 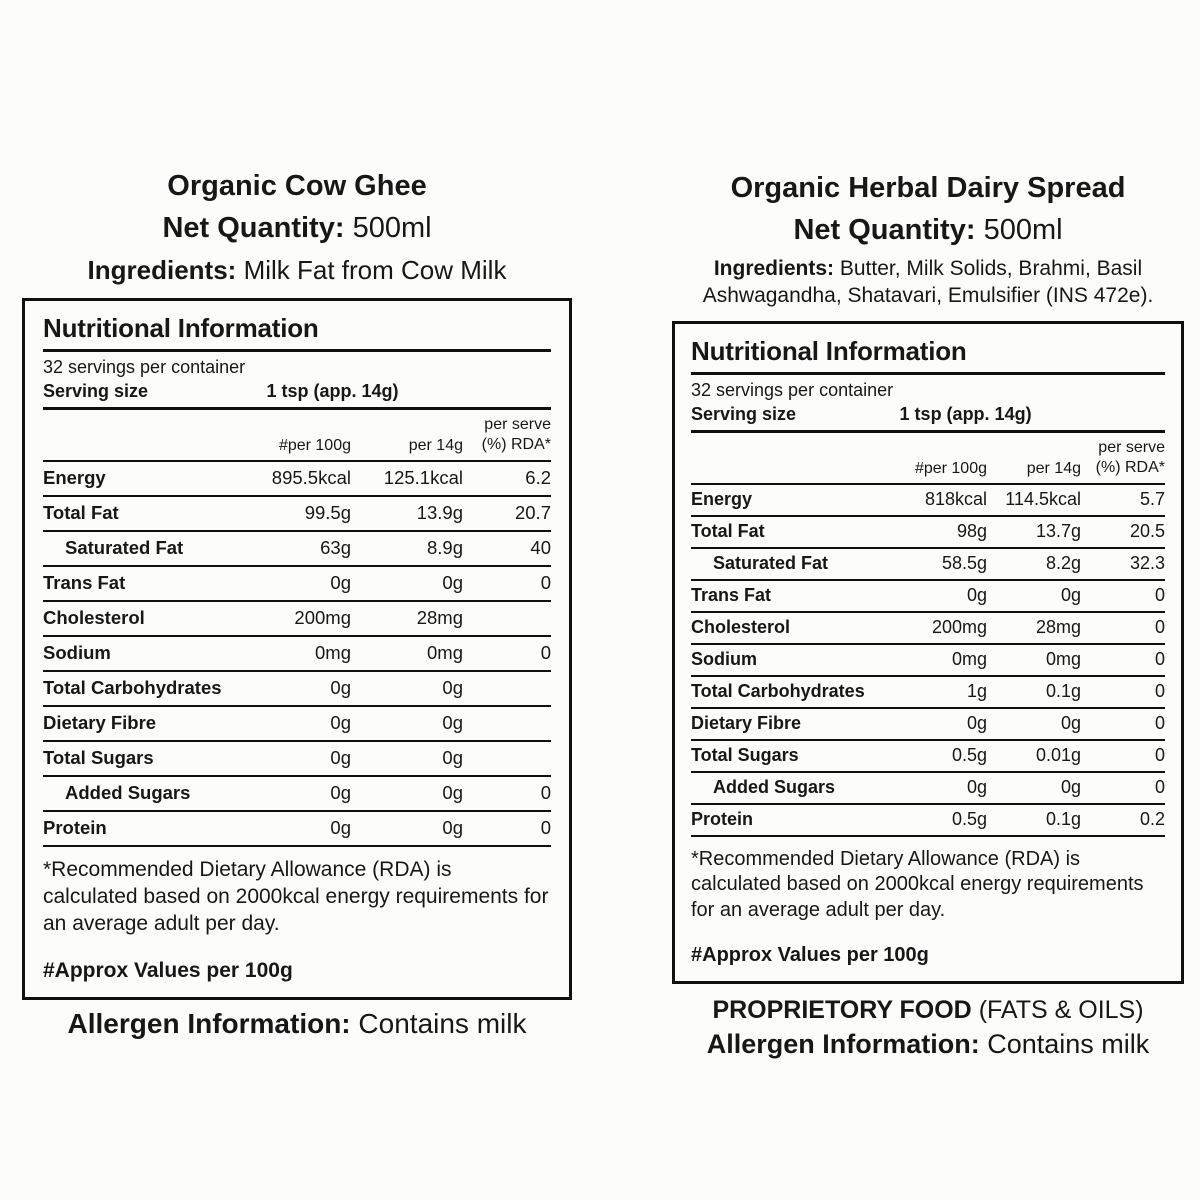 What do you see at coordinates (297, 515) in the screenshot?
I see `nutrition-row: Total Fat 99.5g 13.9g 20.7` at bounding box center [297, 515].